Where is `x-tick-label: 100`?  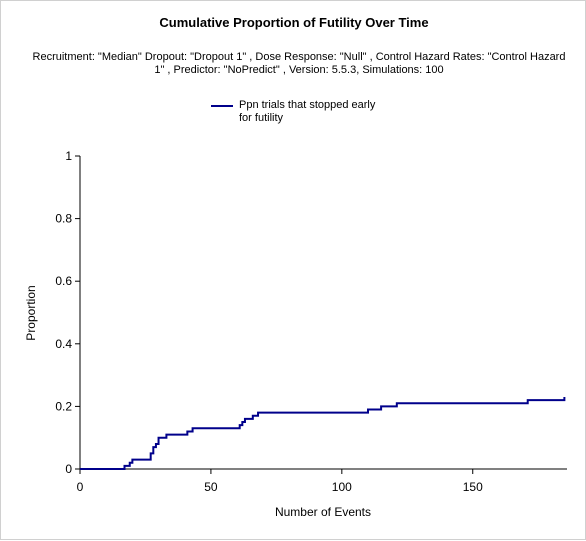
x-tick-label: 100 is located at coordinates (342, 487).